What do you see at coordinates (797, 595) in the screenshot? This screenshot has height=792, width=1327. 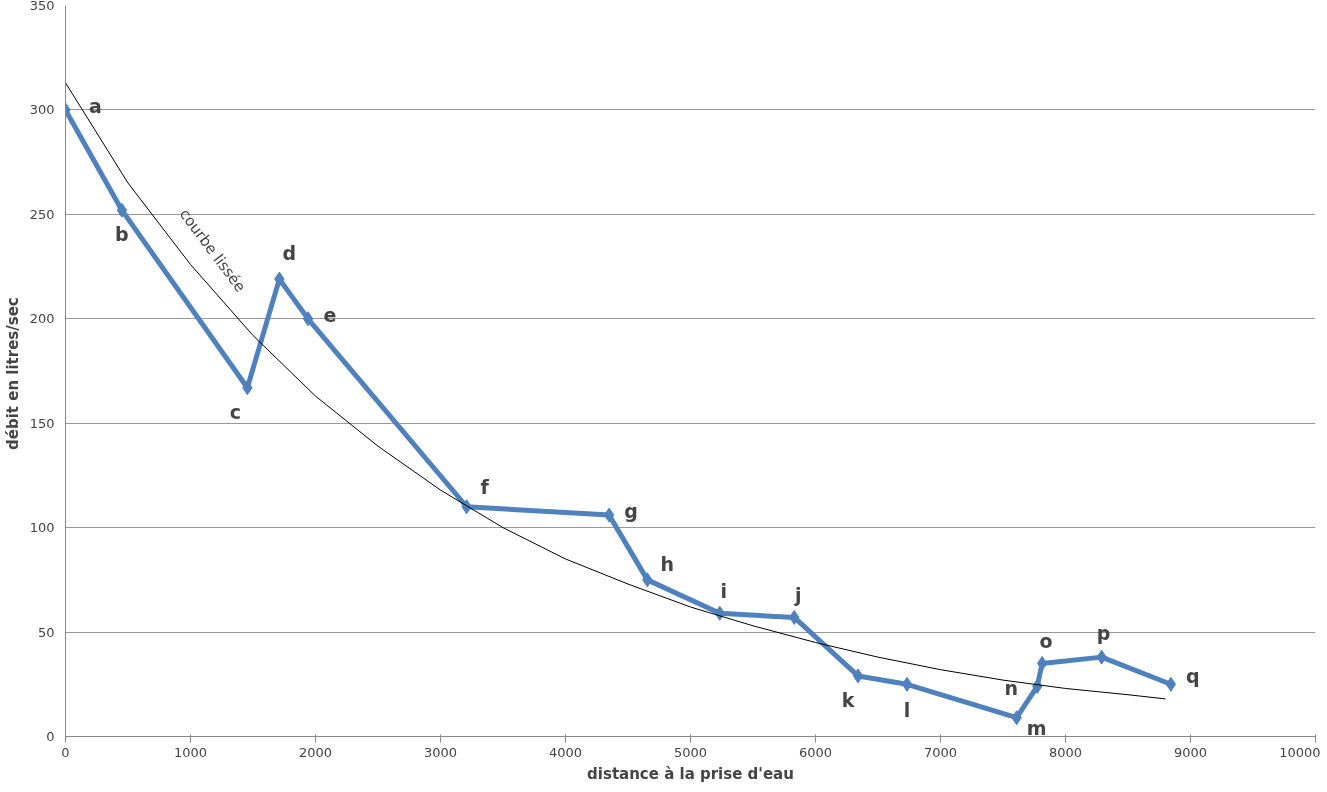 I see `annotation: j` at bounding box center [797, 595].